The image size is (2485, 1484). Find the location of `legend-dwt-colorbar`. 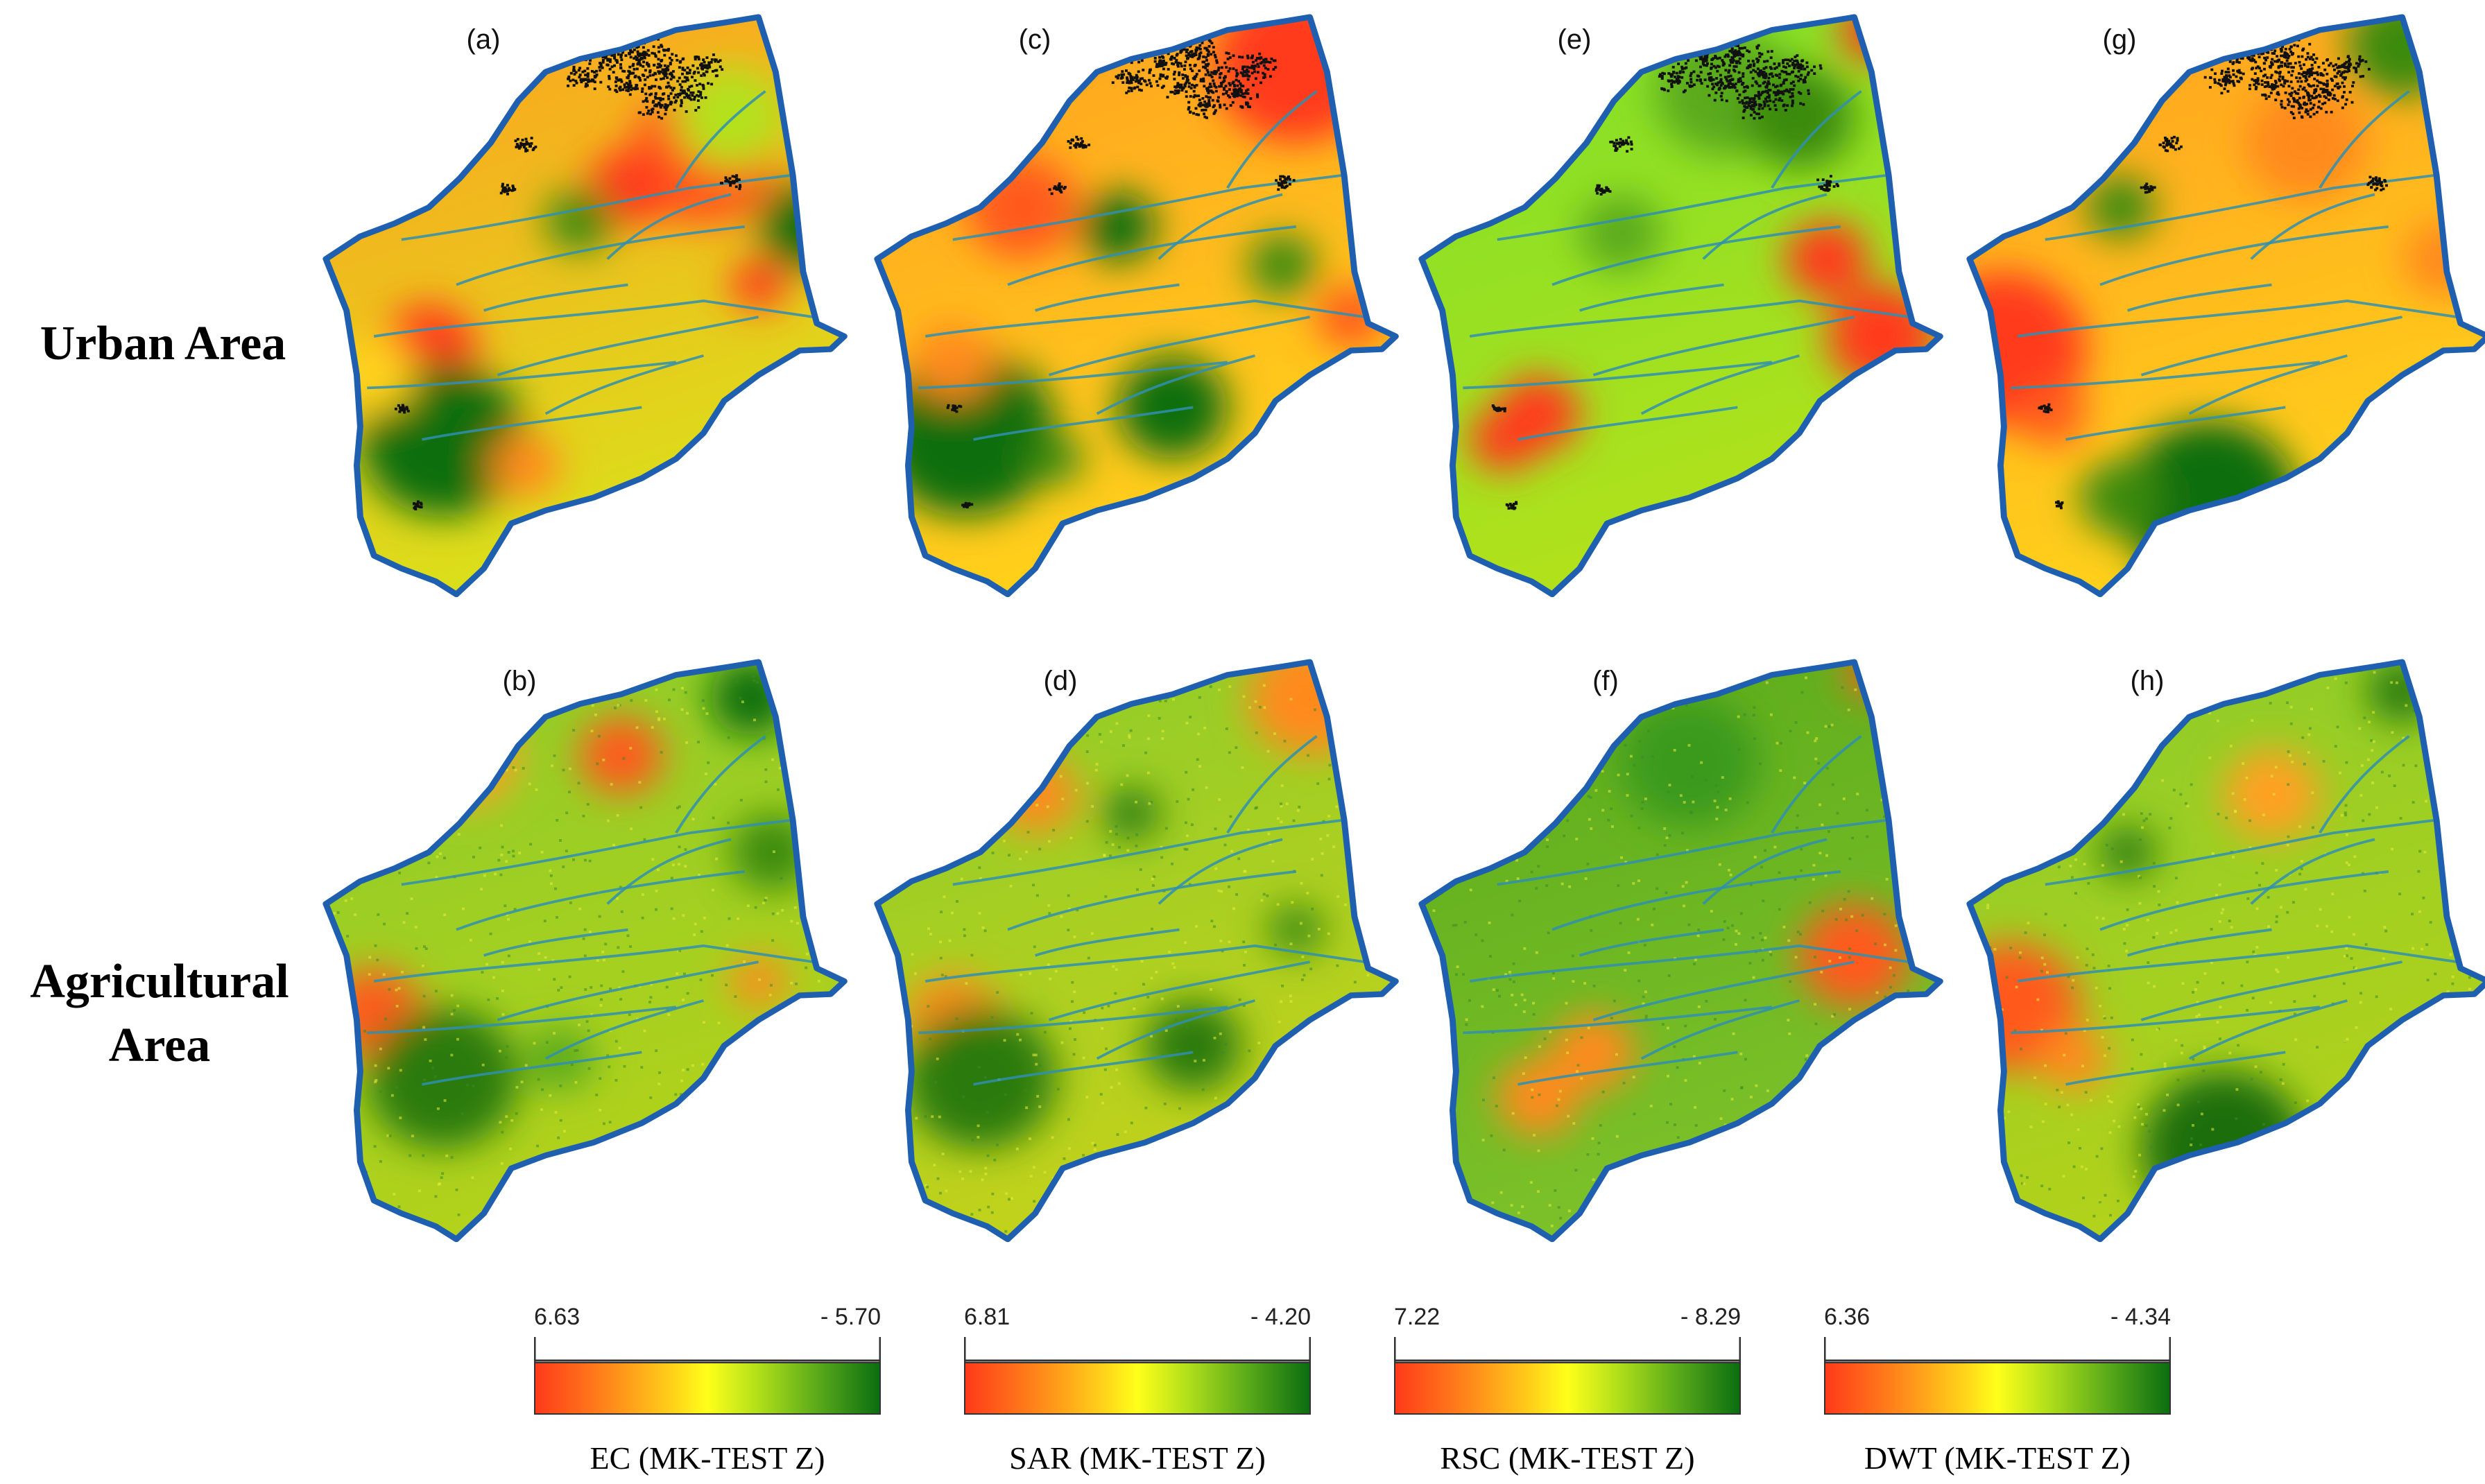

legend-dwt-colorbar is located at coordinates (1997, 1388).